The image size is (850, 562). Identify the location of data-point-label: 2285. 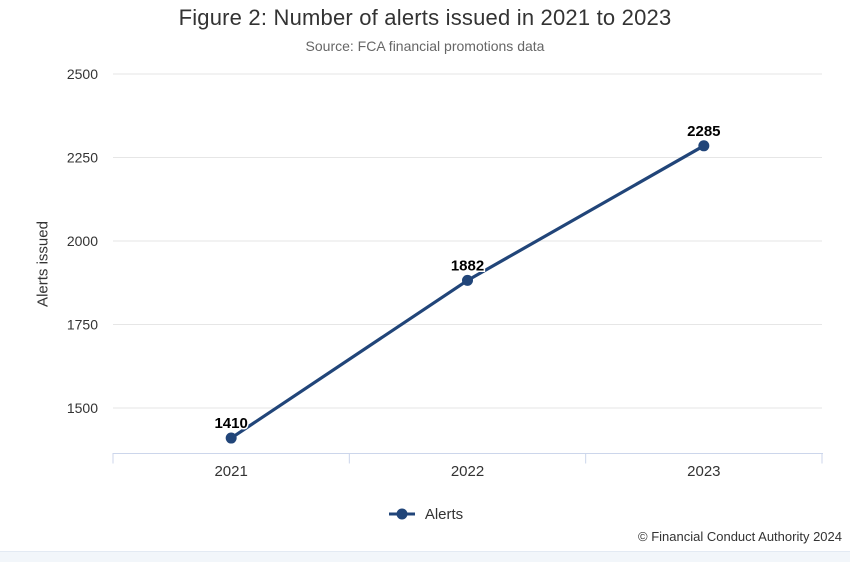
(703, 131).